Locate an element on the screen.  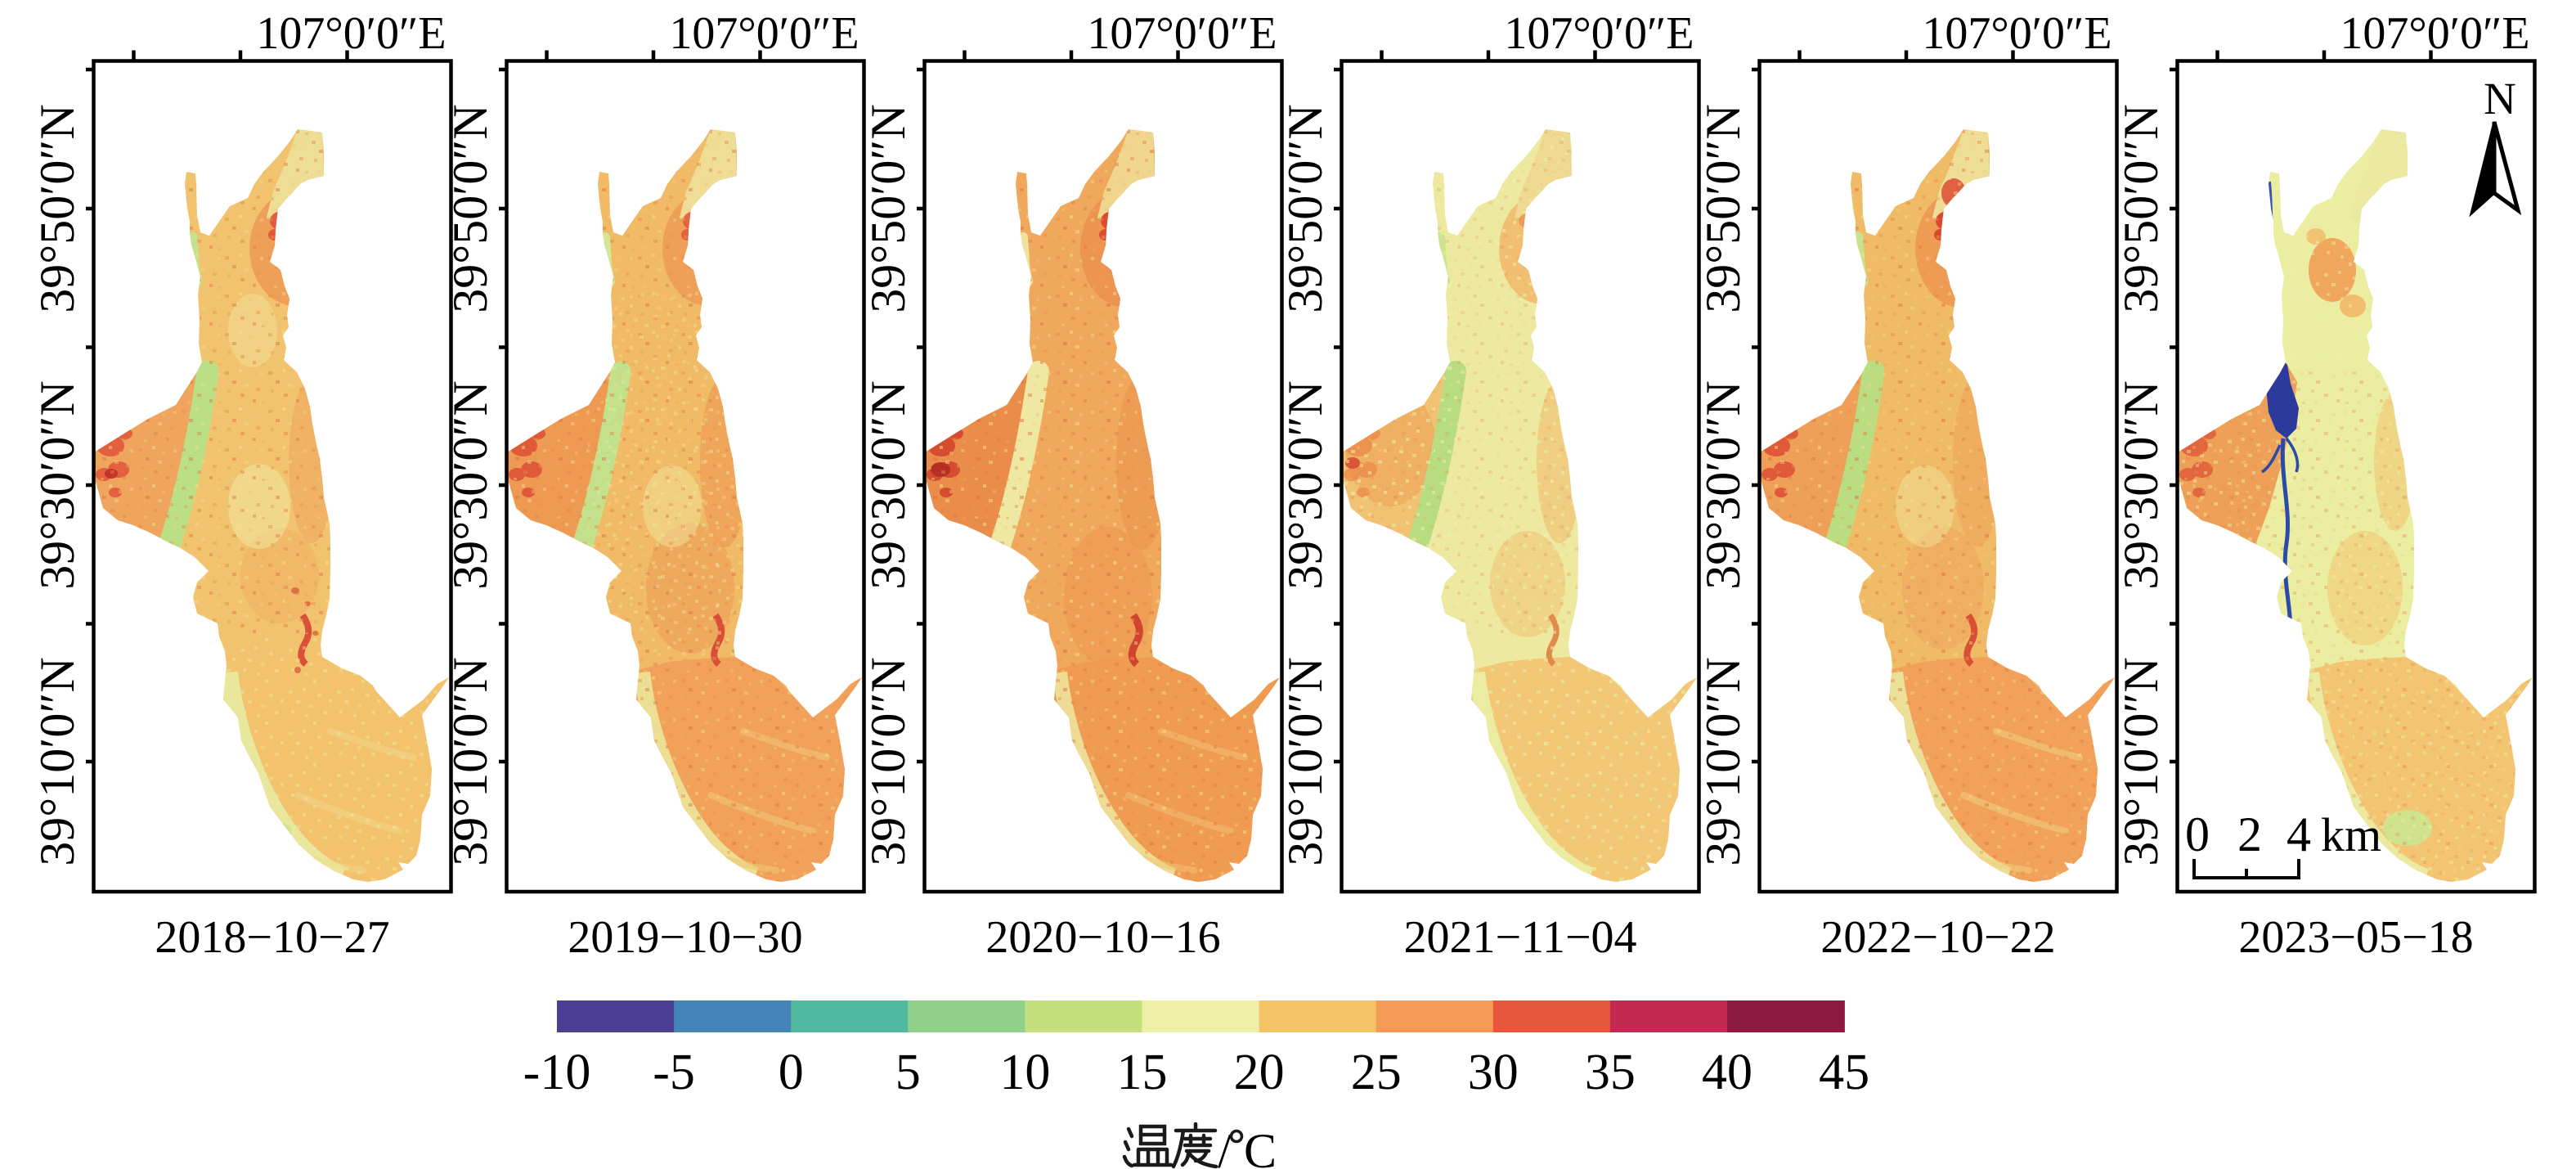
svg-text: 2023−05−18 is located at coordinates (2355, 937).